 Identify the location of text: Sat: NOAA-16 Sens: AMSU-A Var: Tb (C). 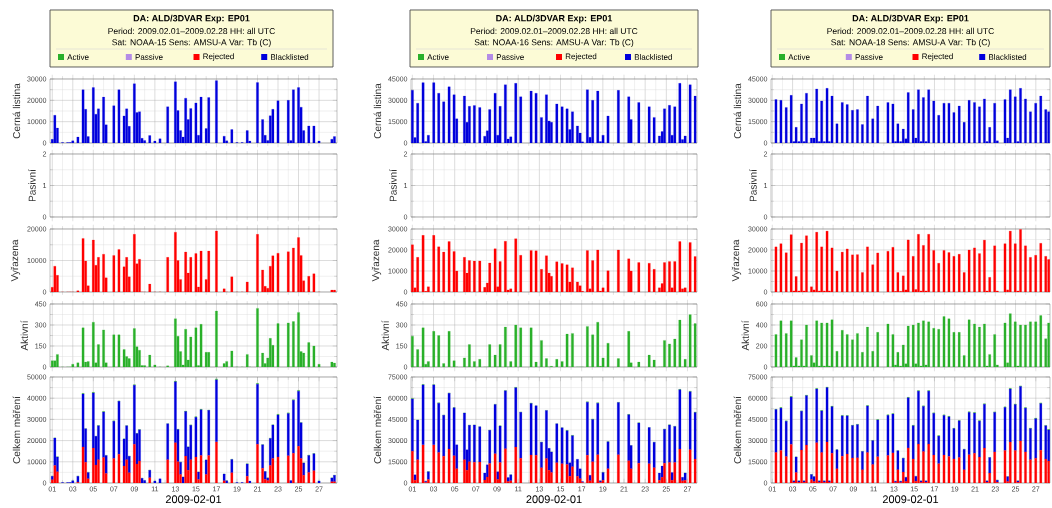
(554, 43).